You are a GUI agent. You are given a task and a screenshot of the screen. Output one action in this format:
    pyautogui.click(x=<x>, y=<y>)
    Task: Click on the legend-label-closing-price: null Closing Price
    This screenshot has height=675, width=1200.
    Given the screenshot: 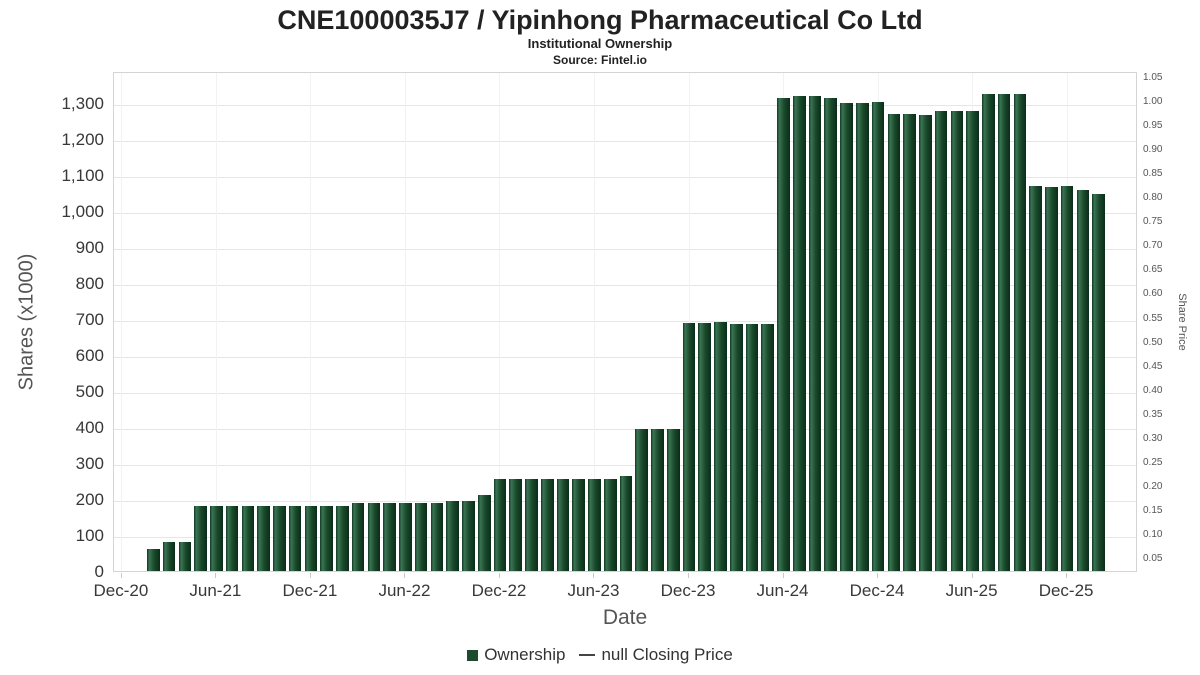 What is the action you would take?
    pyautogui.click(x=667, y=654)
    